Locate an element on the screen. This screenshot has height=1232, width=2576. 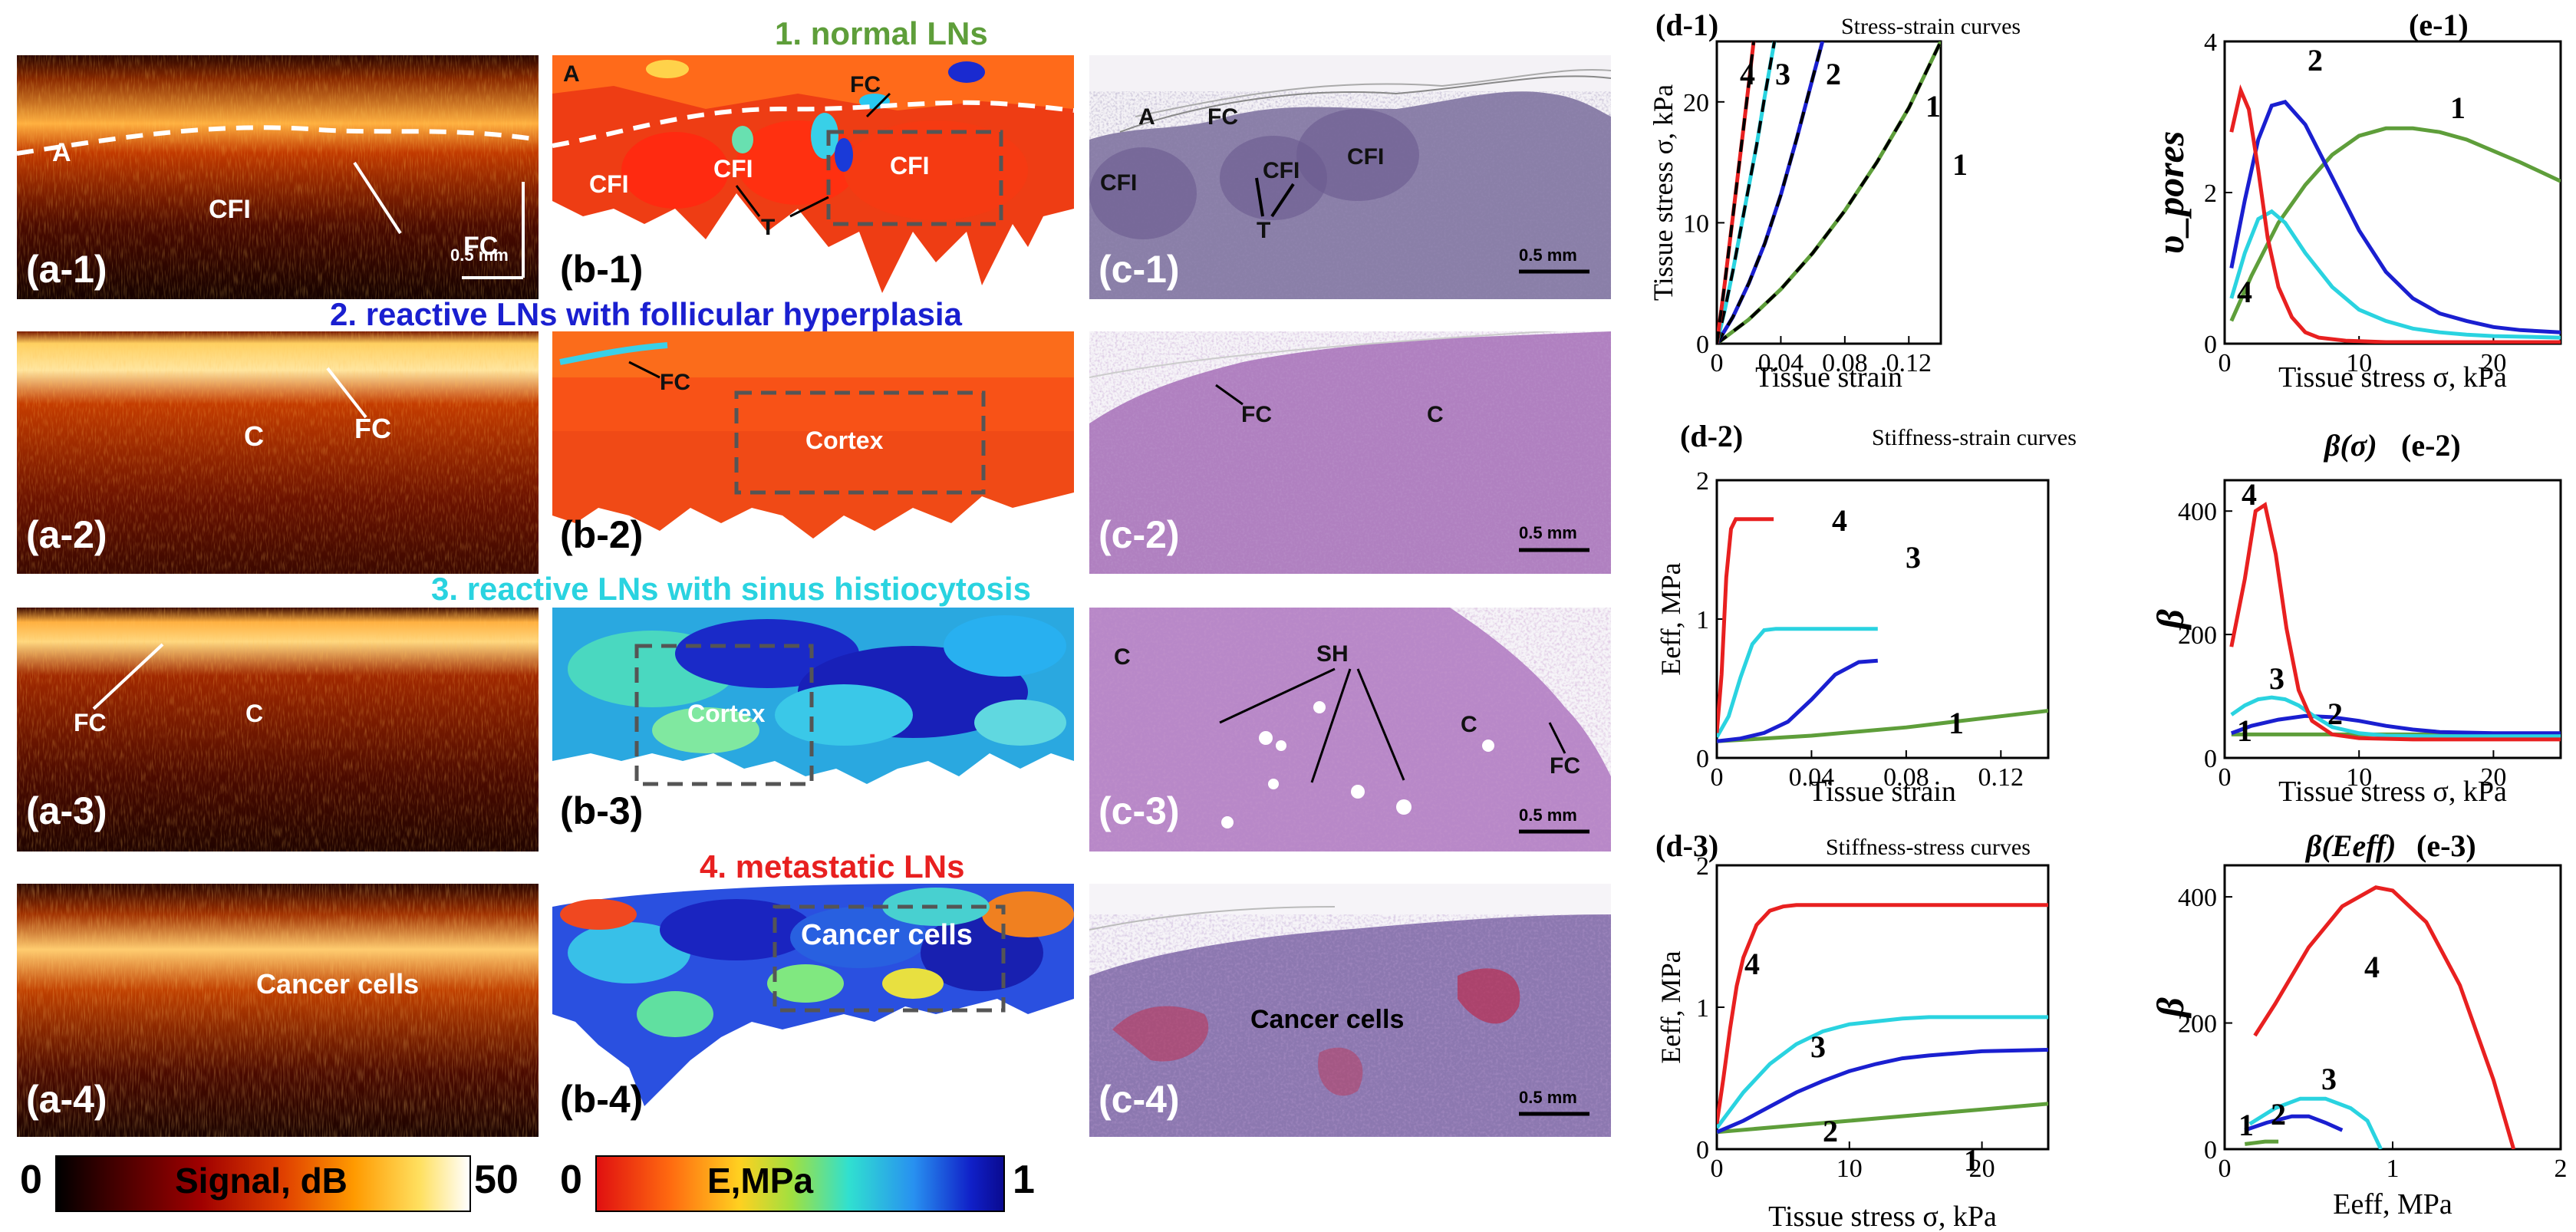
panel-label-b2: (b-2) is located at coordinates (602, 534).